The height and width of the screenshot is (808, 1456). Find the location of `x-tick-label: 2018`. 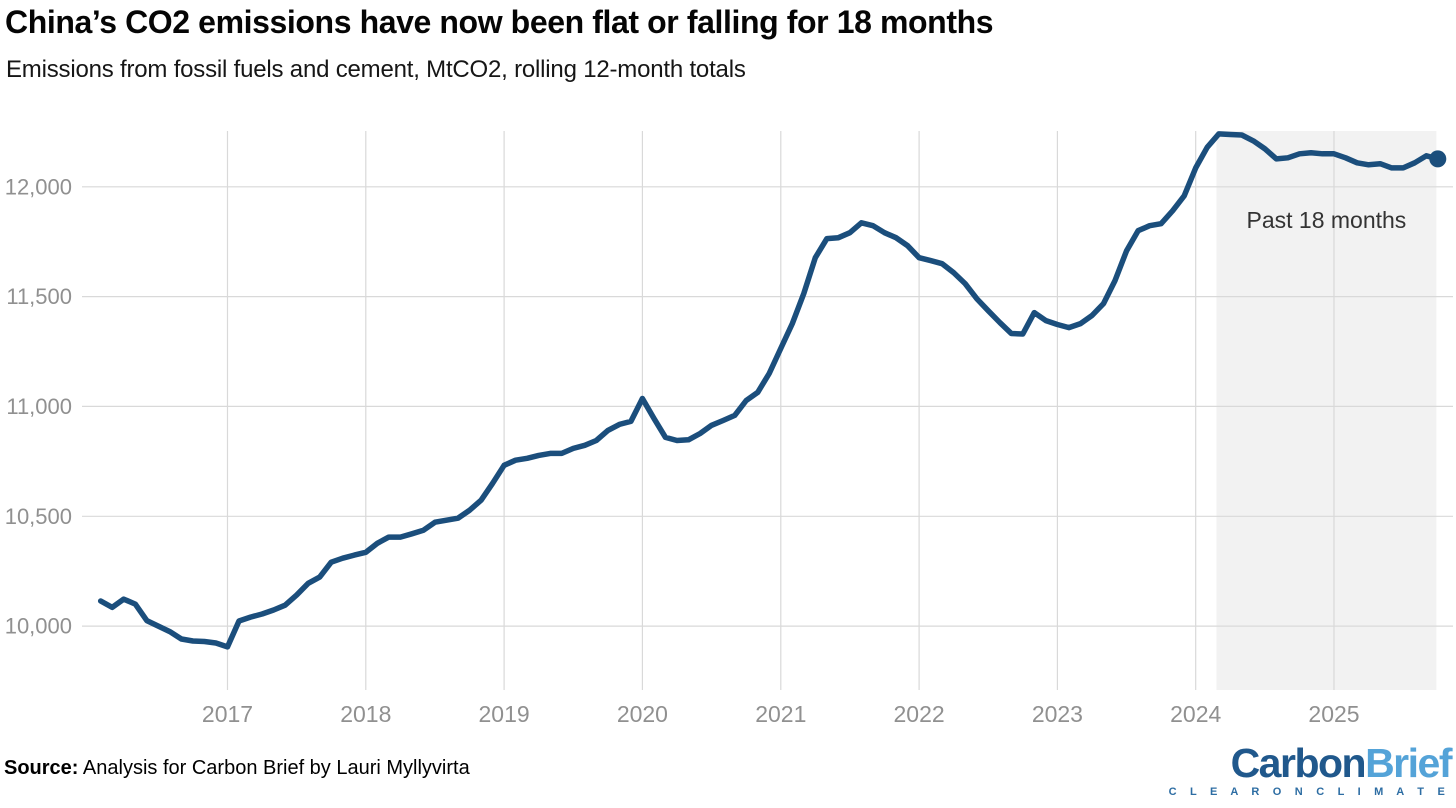

x-tick-label: 2018 is located at coordinates (365, 714).